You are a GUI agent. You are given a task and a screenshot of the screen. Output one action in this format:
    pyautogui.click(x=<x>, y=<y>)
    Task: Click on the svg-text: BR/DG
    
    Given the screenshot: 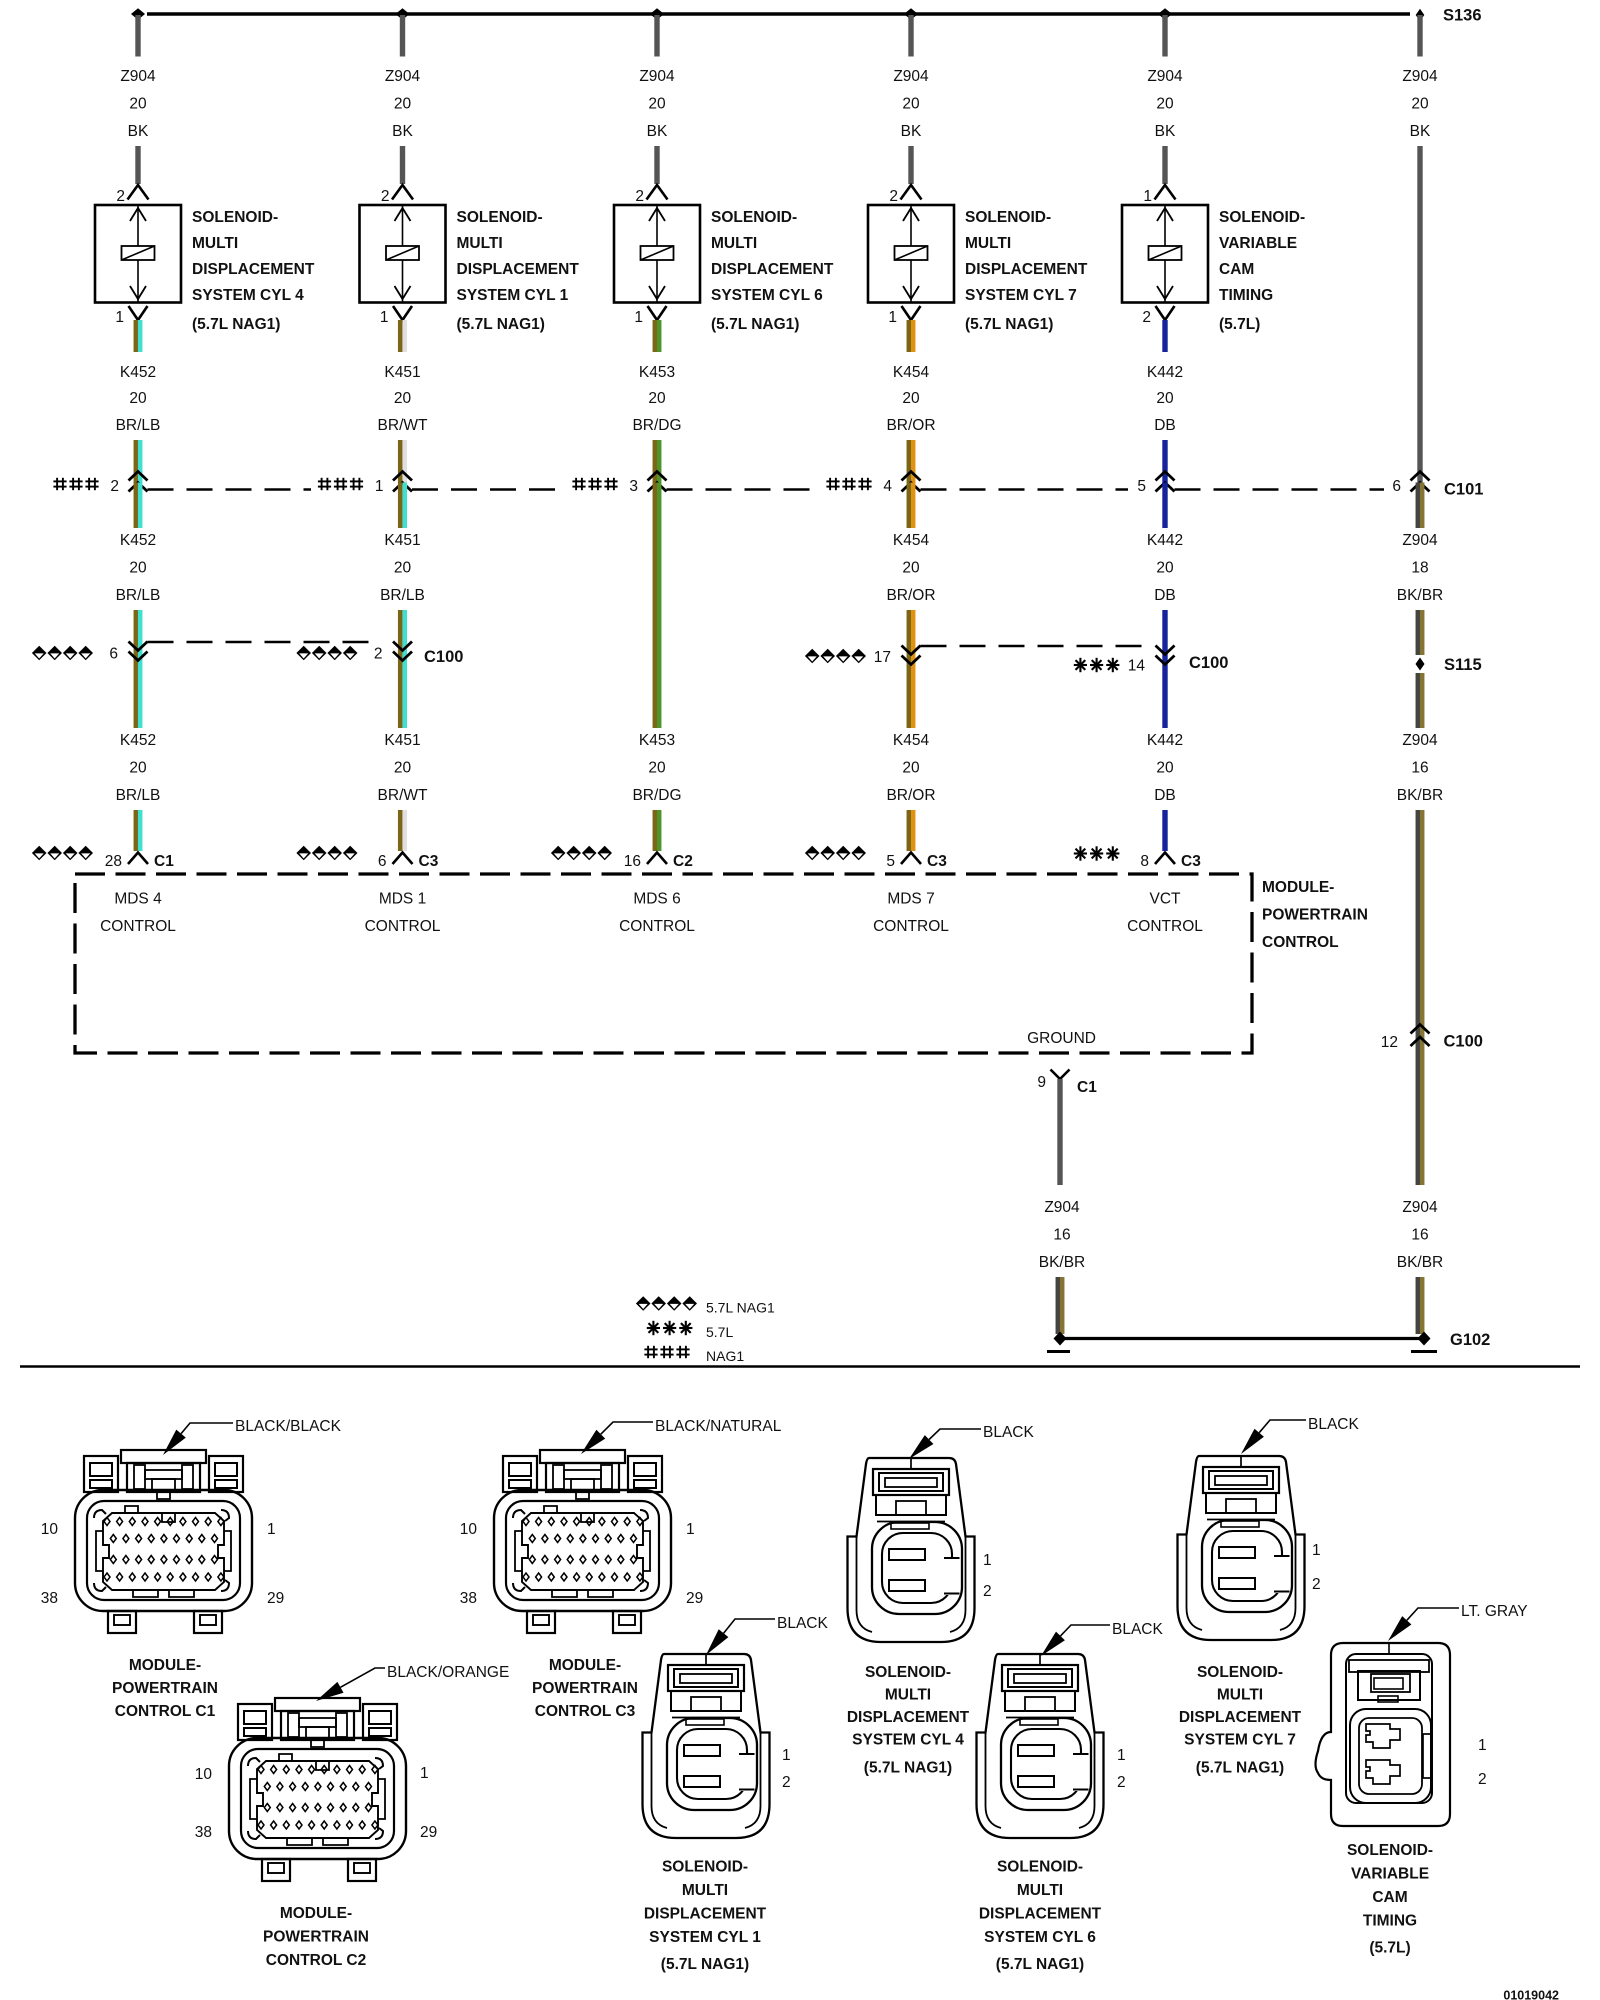 What is the action you would take?
    pyautogui.click(x=656, y=795)
    